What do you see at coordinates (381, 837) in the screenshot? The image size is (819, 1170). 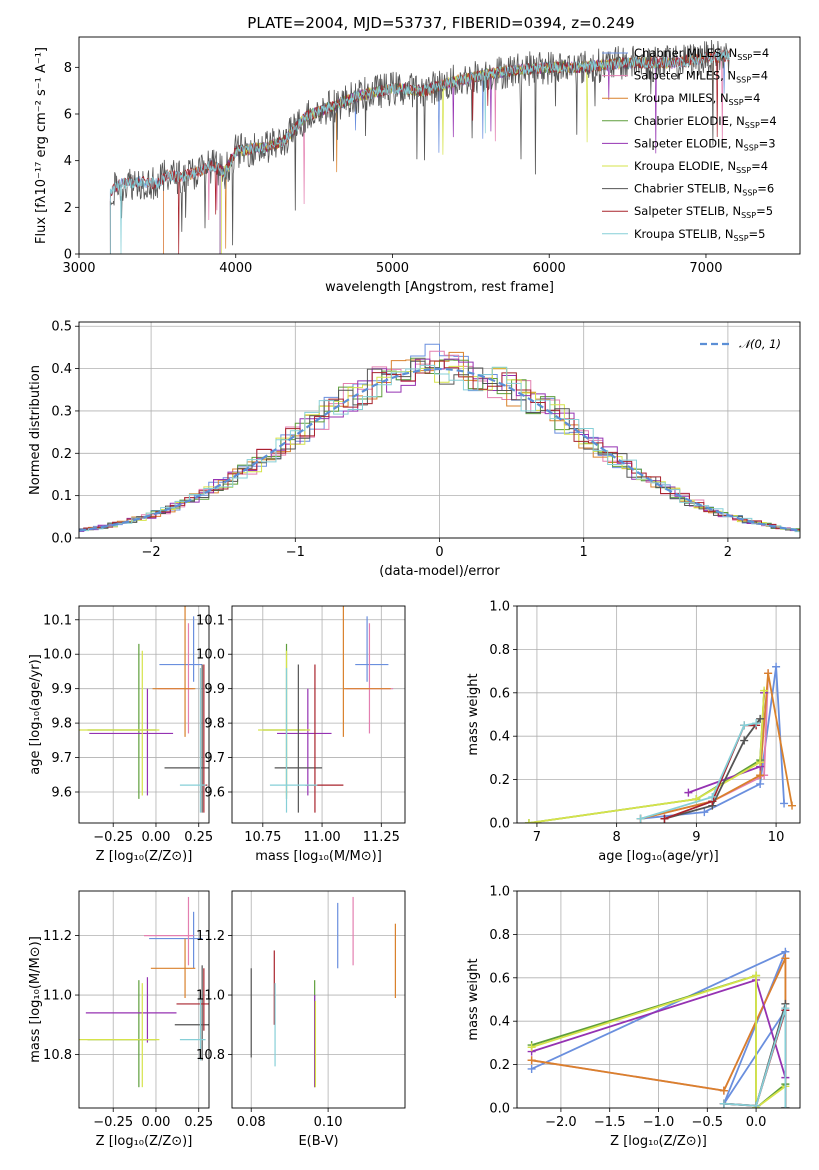 I see `x-tick-label: 11.25` at bounding box center [381, 837].